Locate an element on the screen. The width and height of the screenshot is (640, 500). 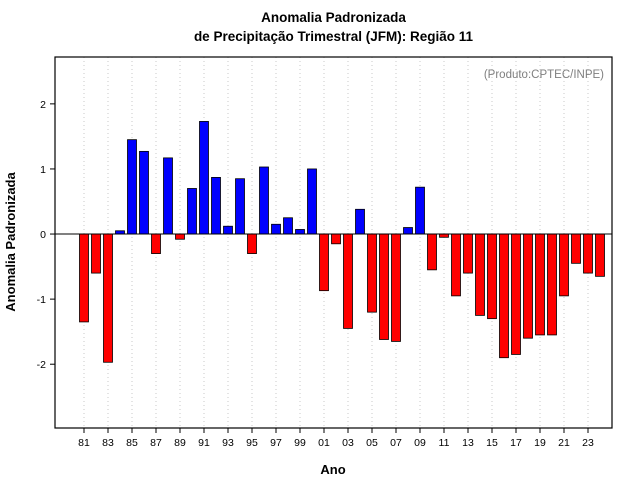
bar-2012 is located at coordinates (456, 265).